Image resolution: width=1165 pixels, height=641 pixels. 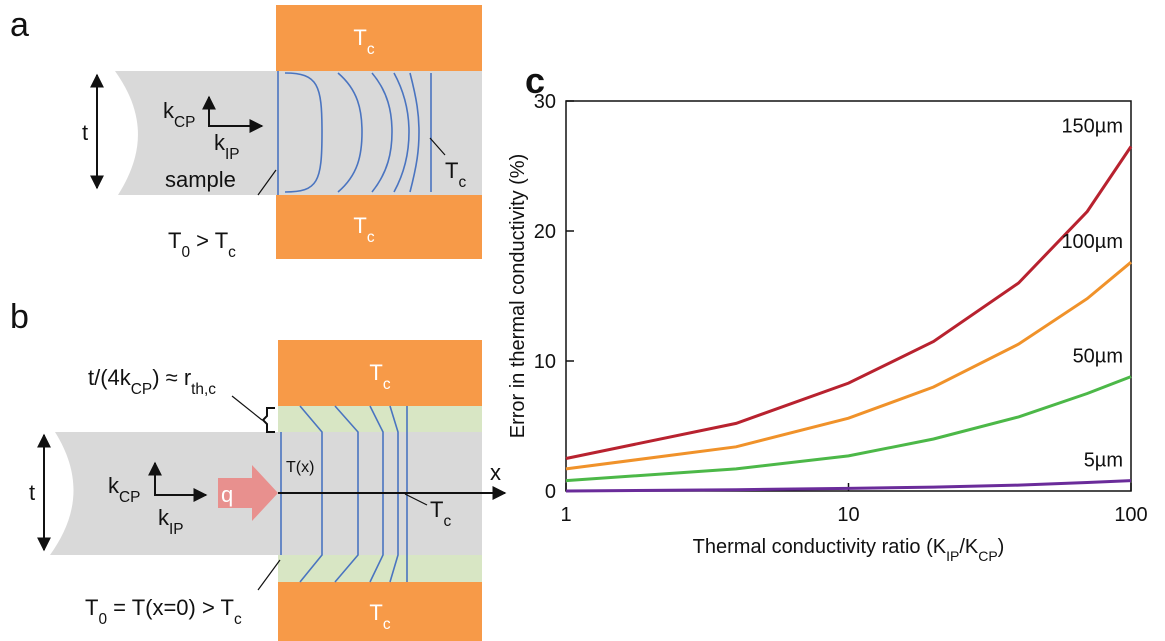 I want to click on text-run: T(x), so click(x=300, y=467).